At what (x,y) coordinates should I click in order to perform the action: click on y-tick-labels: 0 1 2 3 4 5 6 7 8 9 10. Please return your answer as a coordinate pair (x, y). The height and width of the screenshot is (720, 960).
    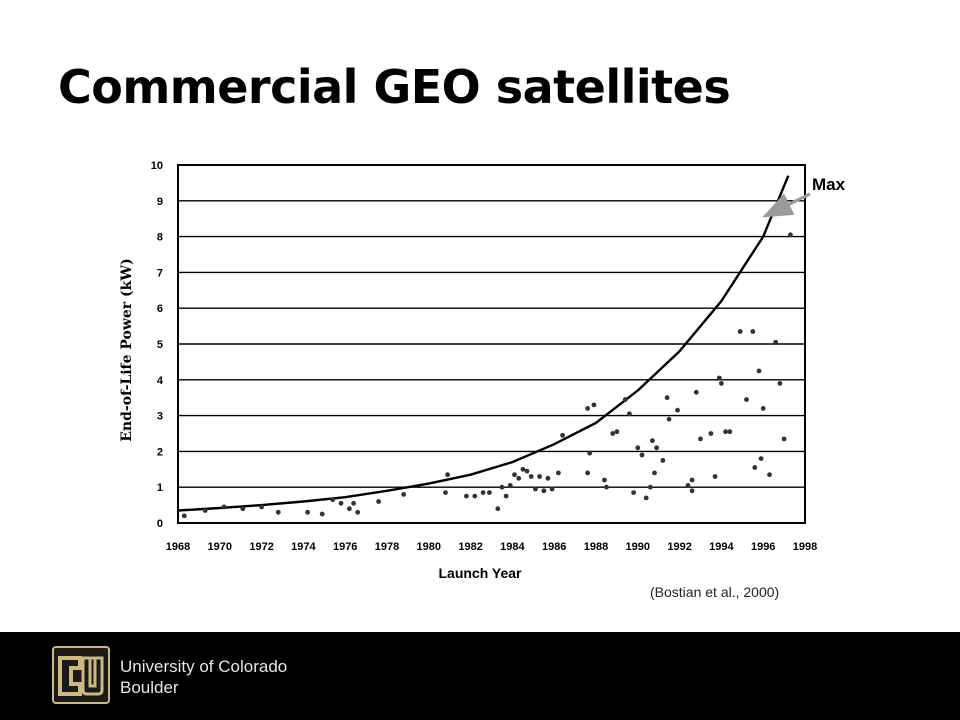
    Looking at the image, I should click on (157, 345).